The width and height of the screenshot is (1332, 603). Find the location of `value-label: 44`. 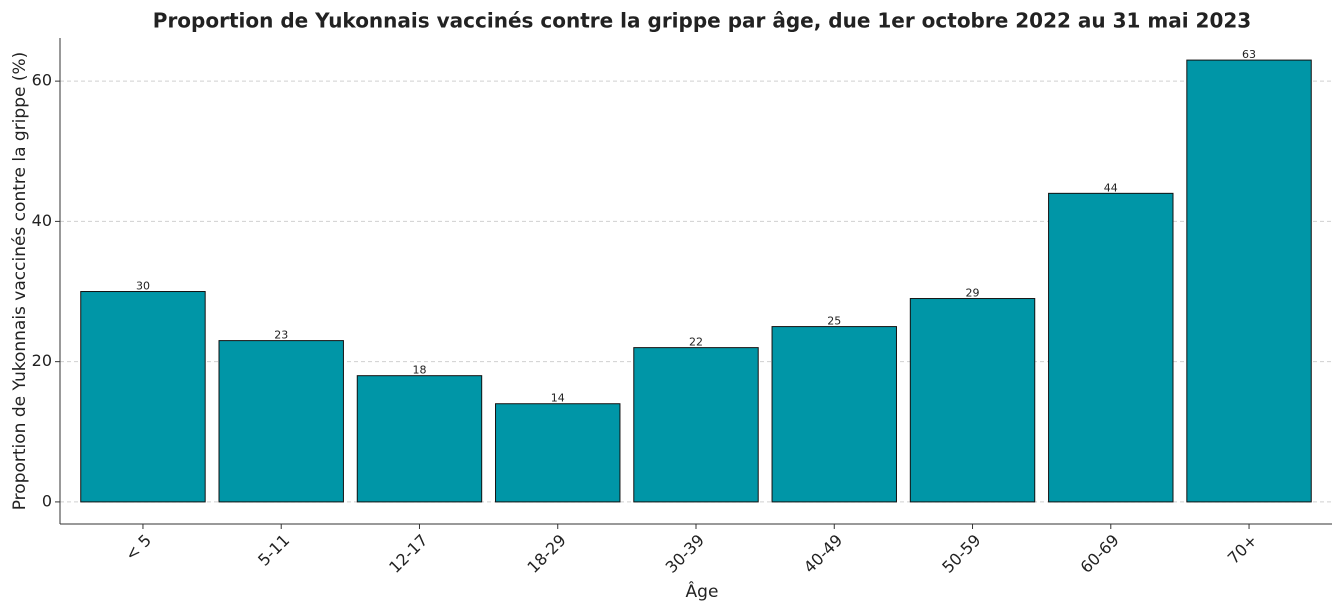

value-label: 44 is located at coordinates (1111, 187).